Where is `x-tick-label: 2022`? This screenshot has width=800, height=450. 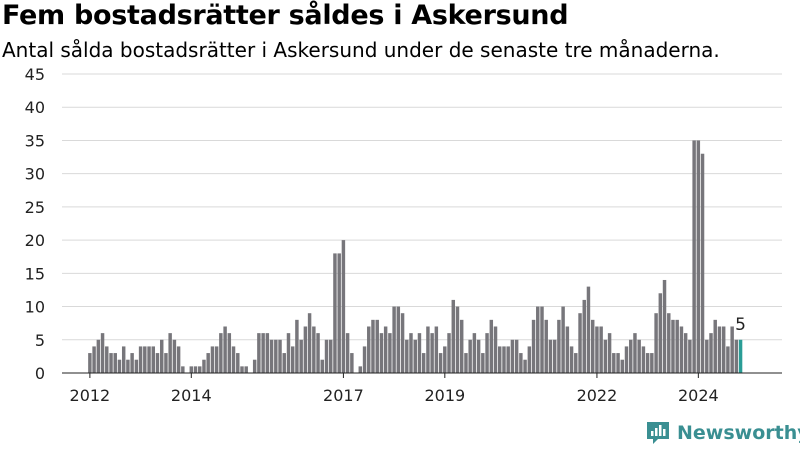 x-tick-label: 2022 is located at coordinates (597, 395).